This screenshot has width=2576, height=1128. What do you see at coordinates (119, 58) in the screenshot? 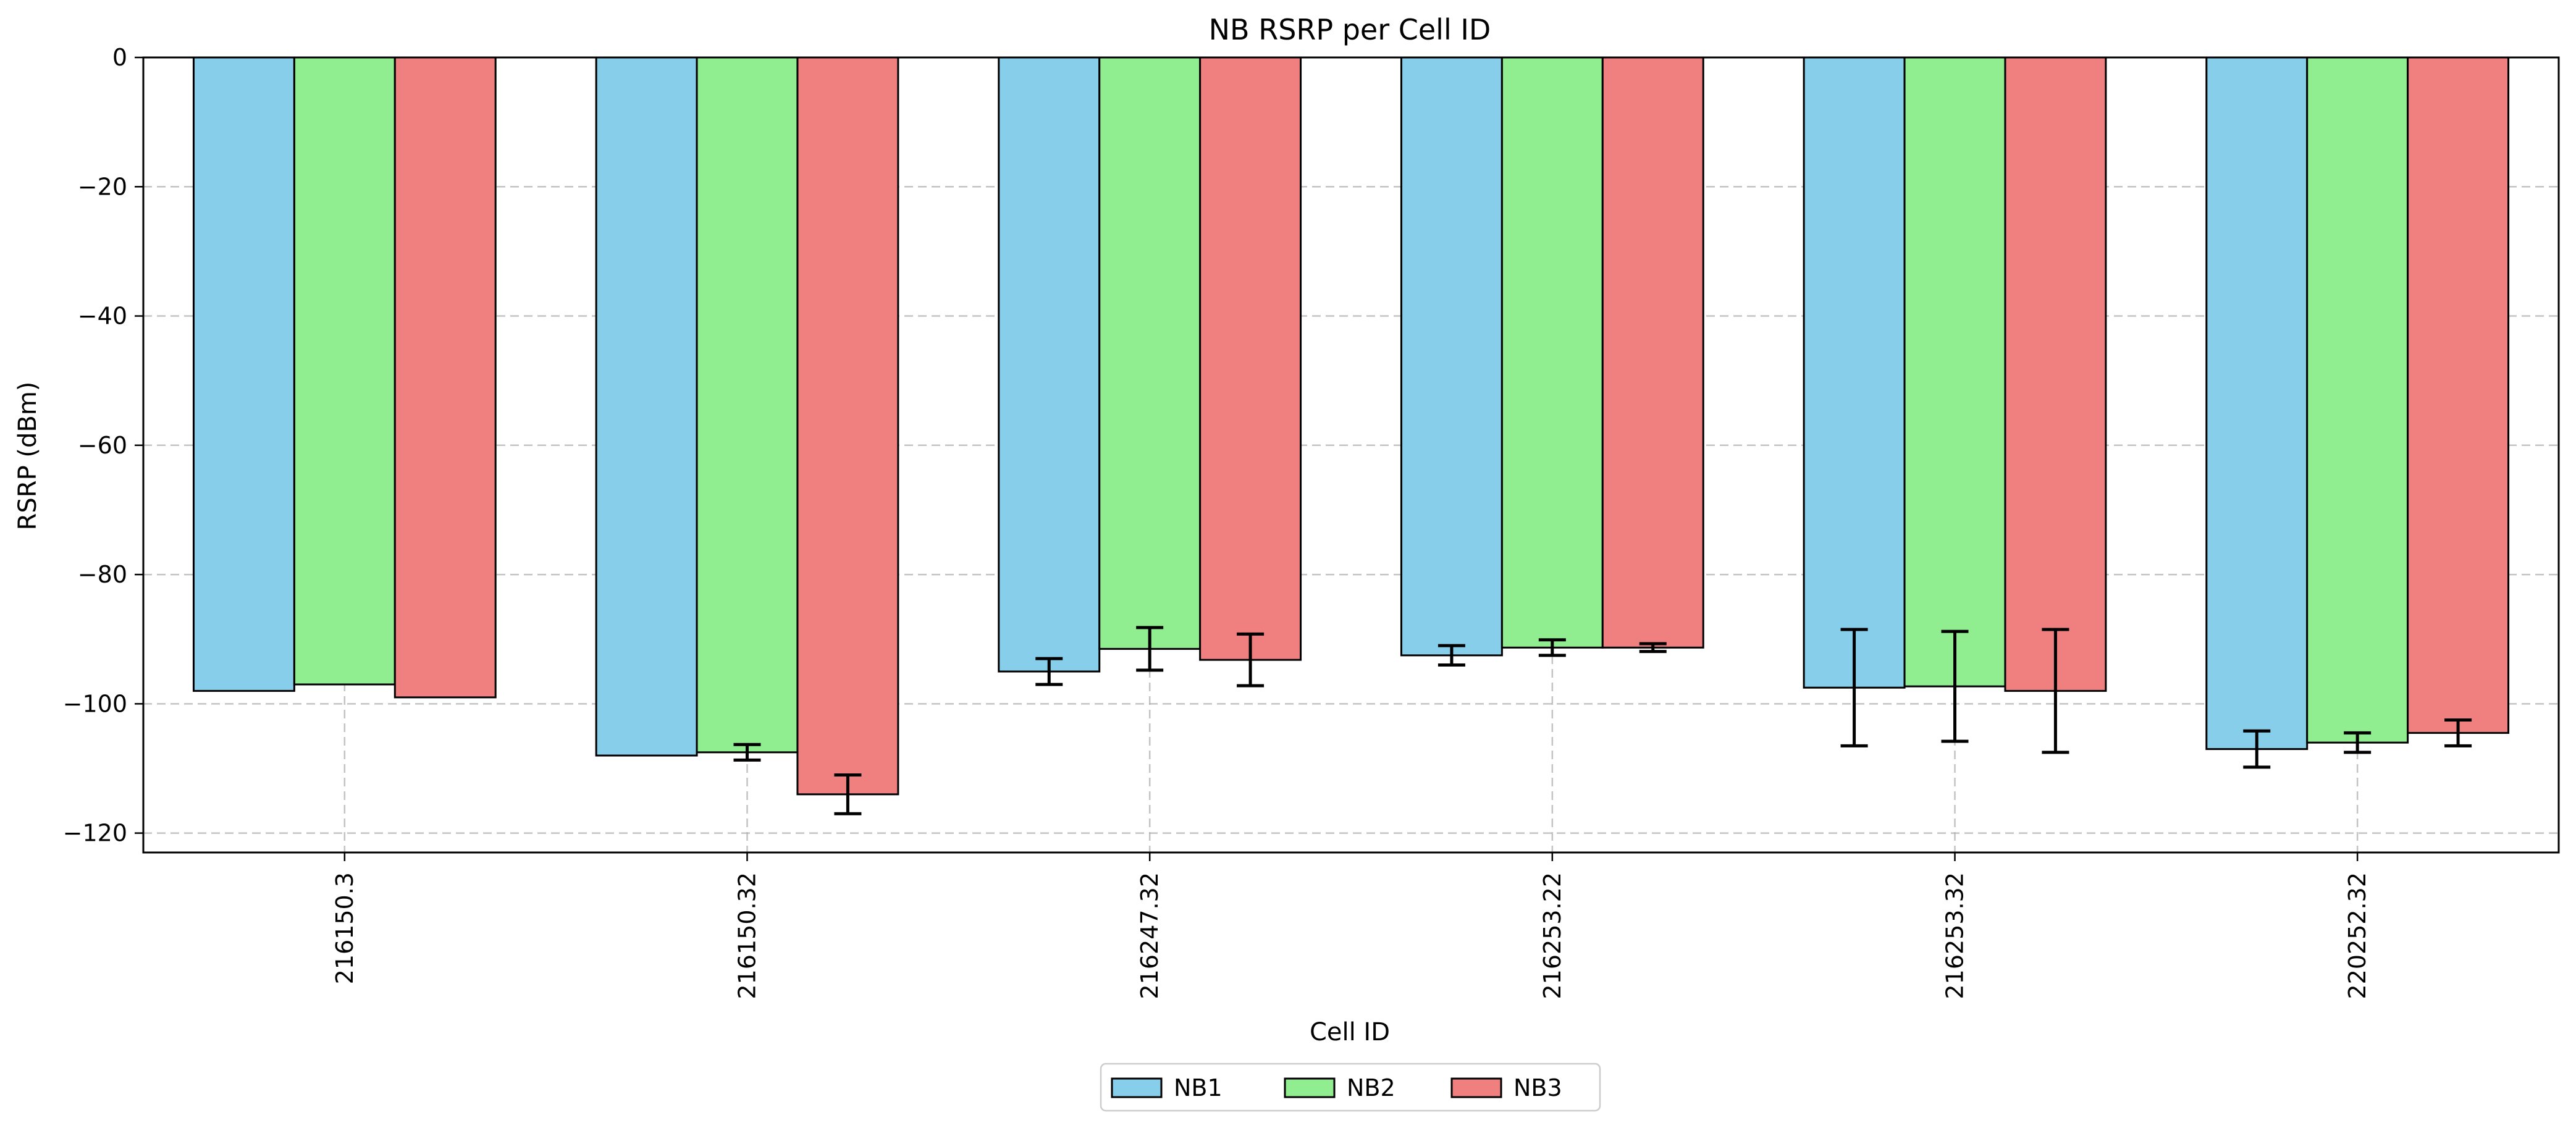
I see `y-tick-label: 0` at bounding box center [119, 58].